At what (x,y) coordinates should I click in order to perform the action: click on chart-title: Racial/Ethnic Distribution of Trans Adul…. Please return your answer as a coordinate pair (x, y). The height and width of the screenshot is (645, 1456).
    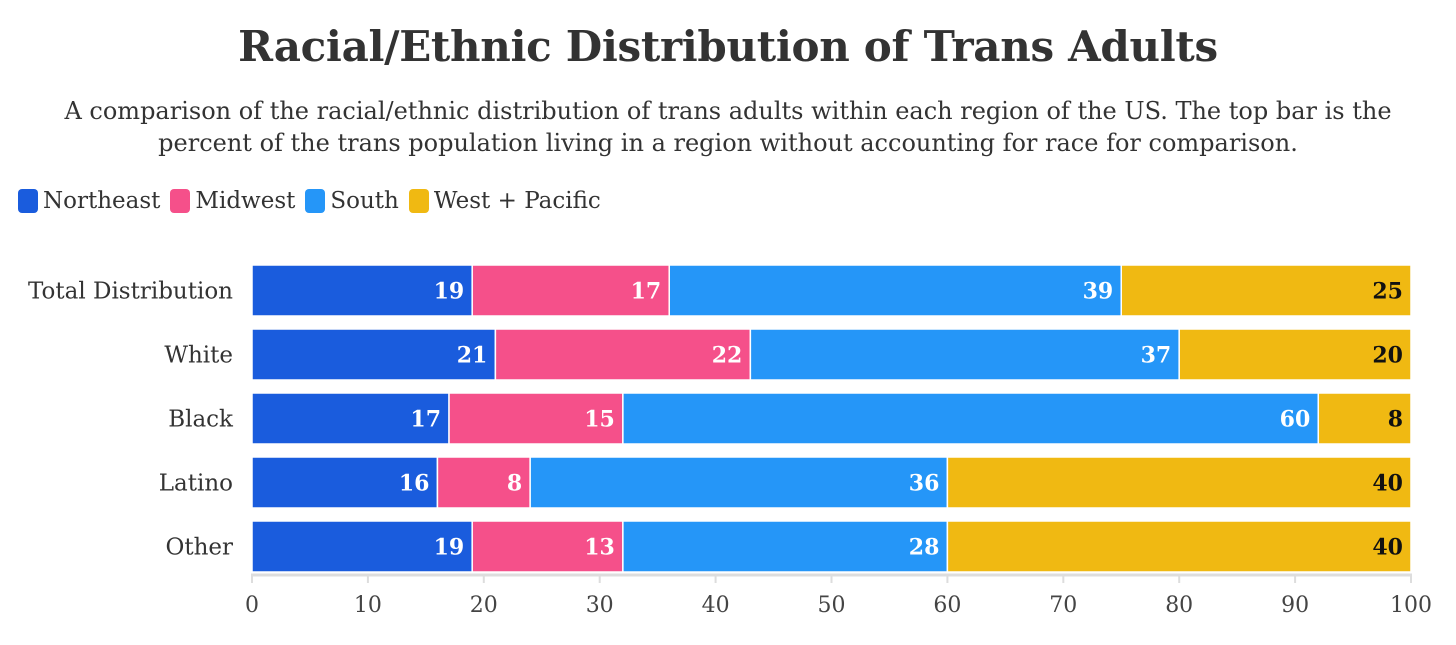
    Looking at the image, I should click on (728, 46).